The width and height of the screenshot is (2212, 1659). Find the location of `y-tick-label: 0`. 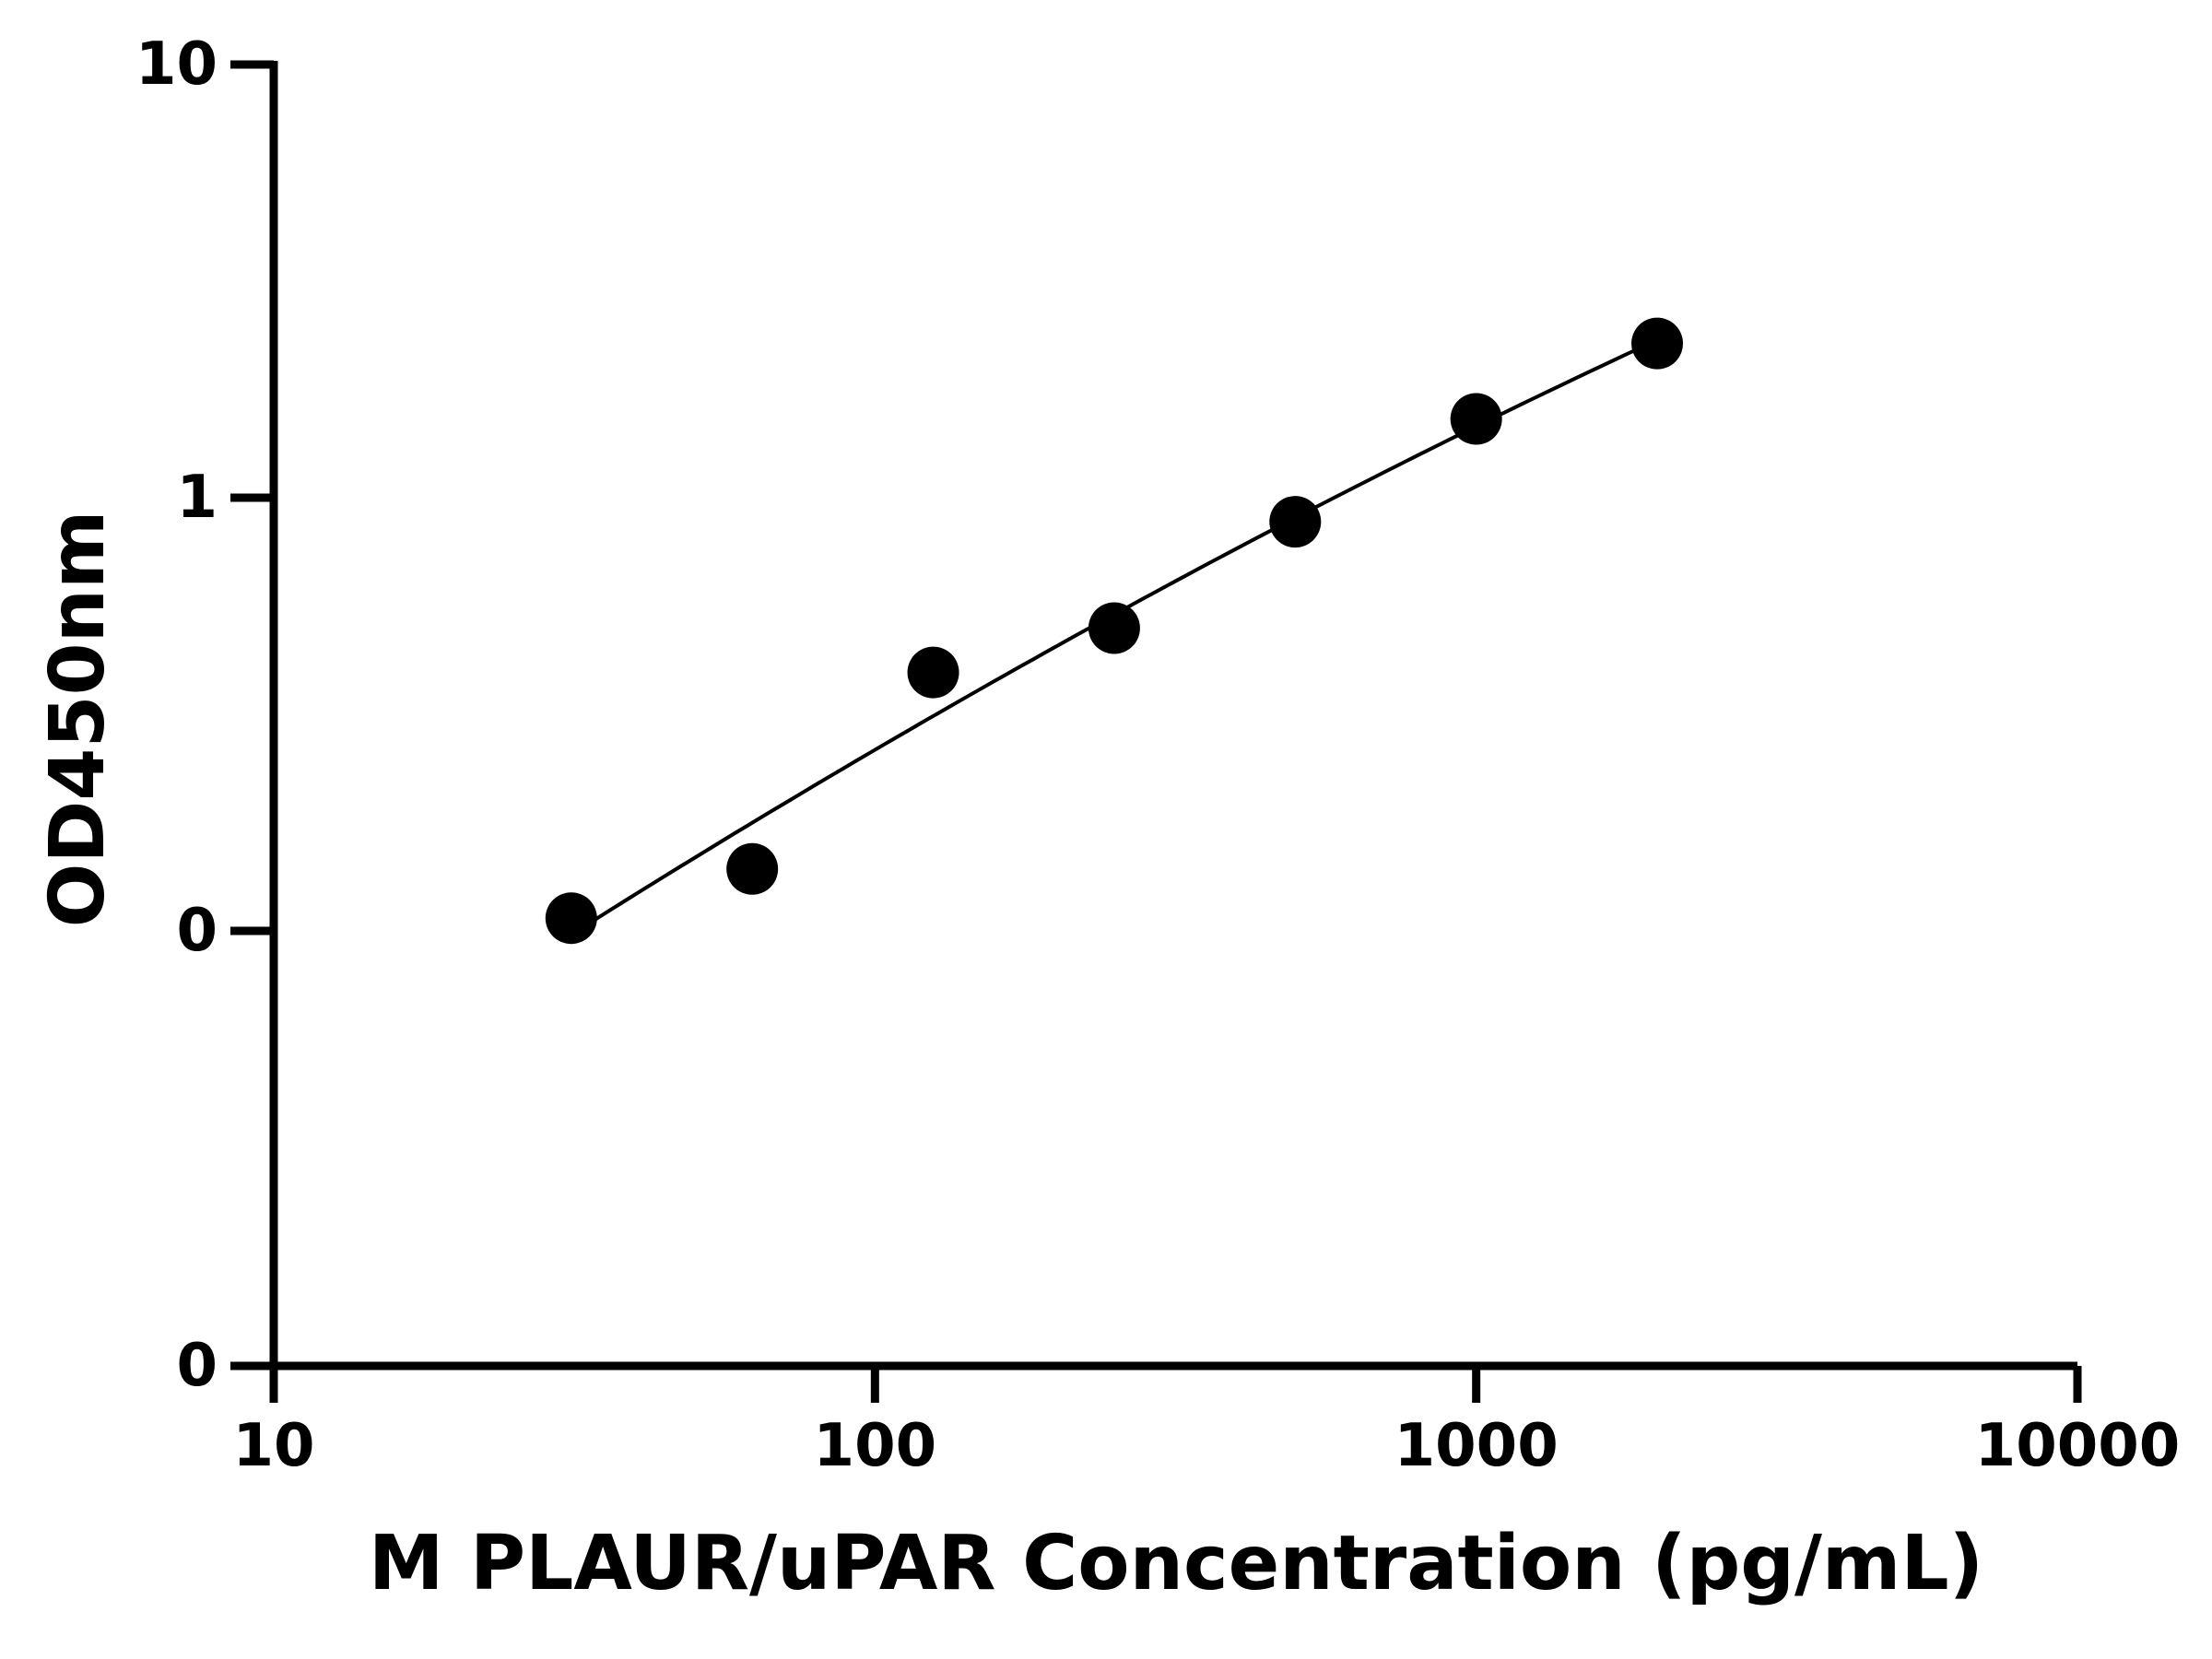

y-tick-label: 0 is located at coordinates (197, 931).